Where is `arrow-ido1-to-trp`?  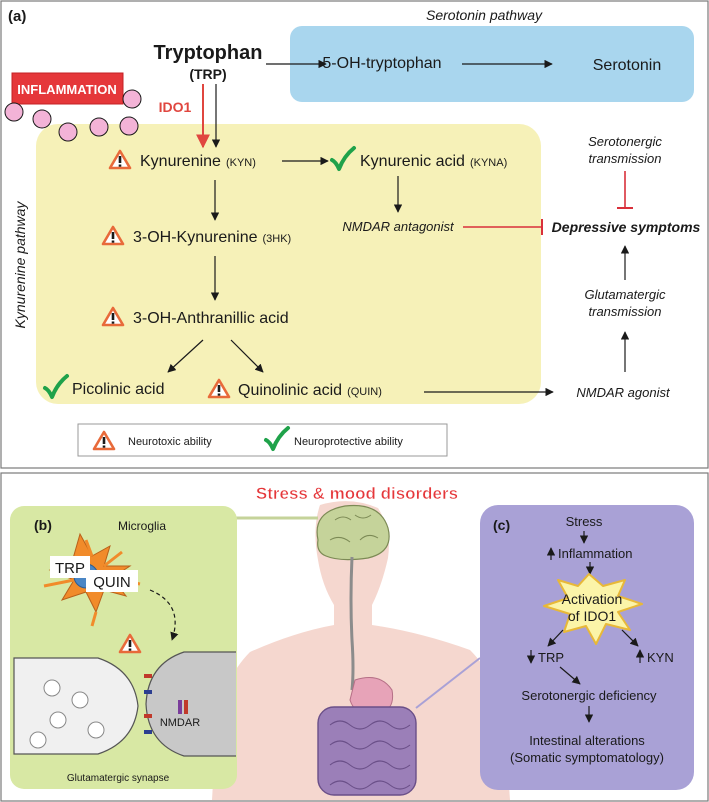 arrow-ido1-to-trp is located at coordinates (555, 638).